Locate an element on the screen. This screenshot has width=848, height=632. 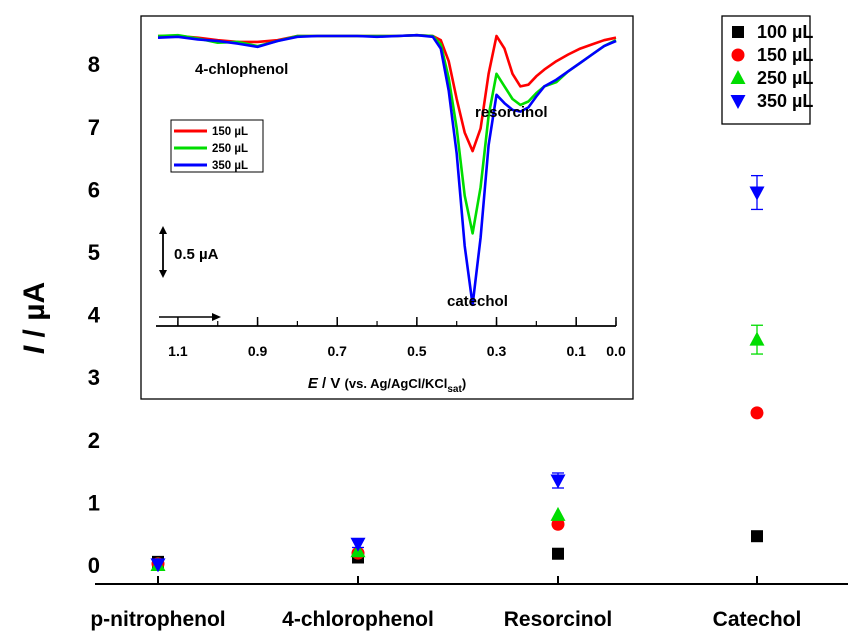
inset-x-tick-label: 1.1 is located at coordinates (178, 351).